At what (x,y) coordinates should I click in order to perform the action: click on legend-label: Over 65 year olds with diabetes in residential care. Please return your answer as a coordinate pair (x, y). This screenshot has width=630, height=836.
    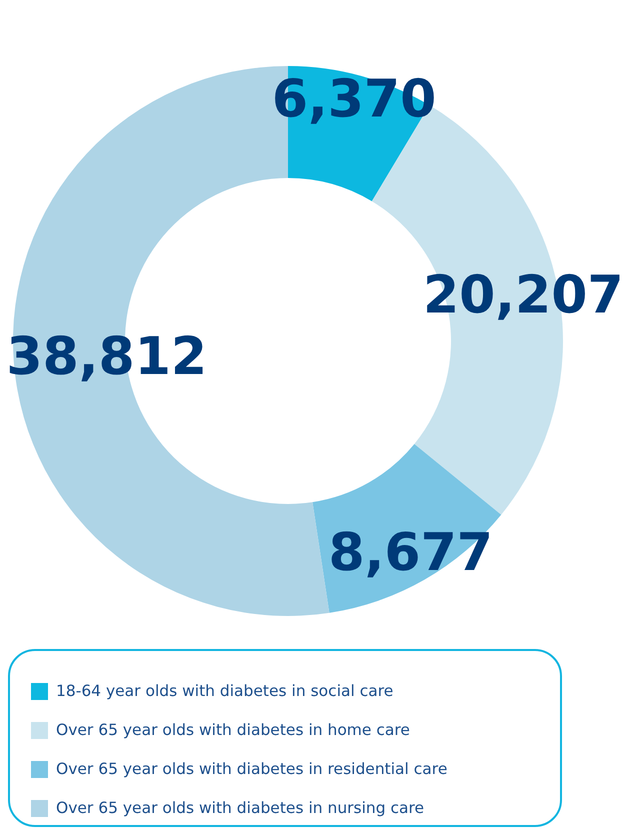
    Looking at the image, I should click on (252, 769).